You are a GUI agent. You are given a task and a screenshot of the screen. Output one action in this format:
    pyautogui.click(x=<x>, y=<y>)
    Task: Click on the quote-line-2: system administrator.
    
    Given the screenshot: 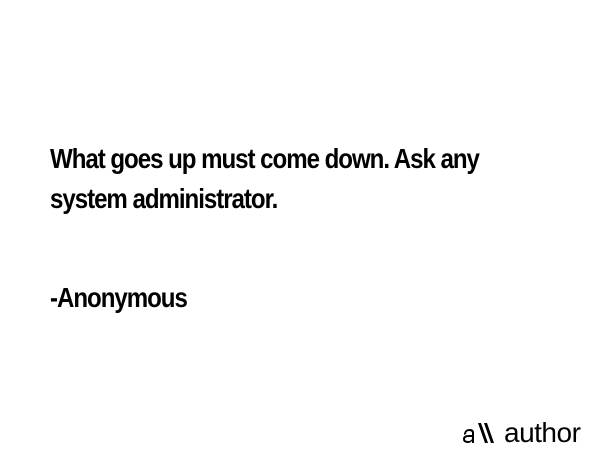 What is the action you would take?
    pyautogui.click(x=164, y=198)
    